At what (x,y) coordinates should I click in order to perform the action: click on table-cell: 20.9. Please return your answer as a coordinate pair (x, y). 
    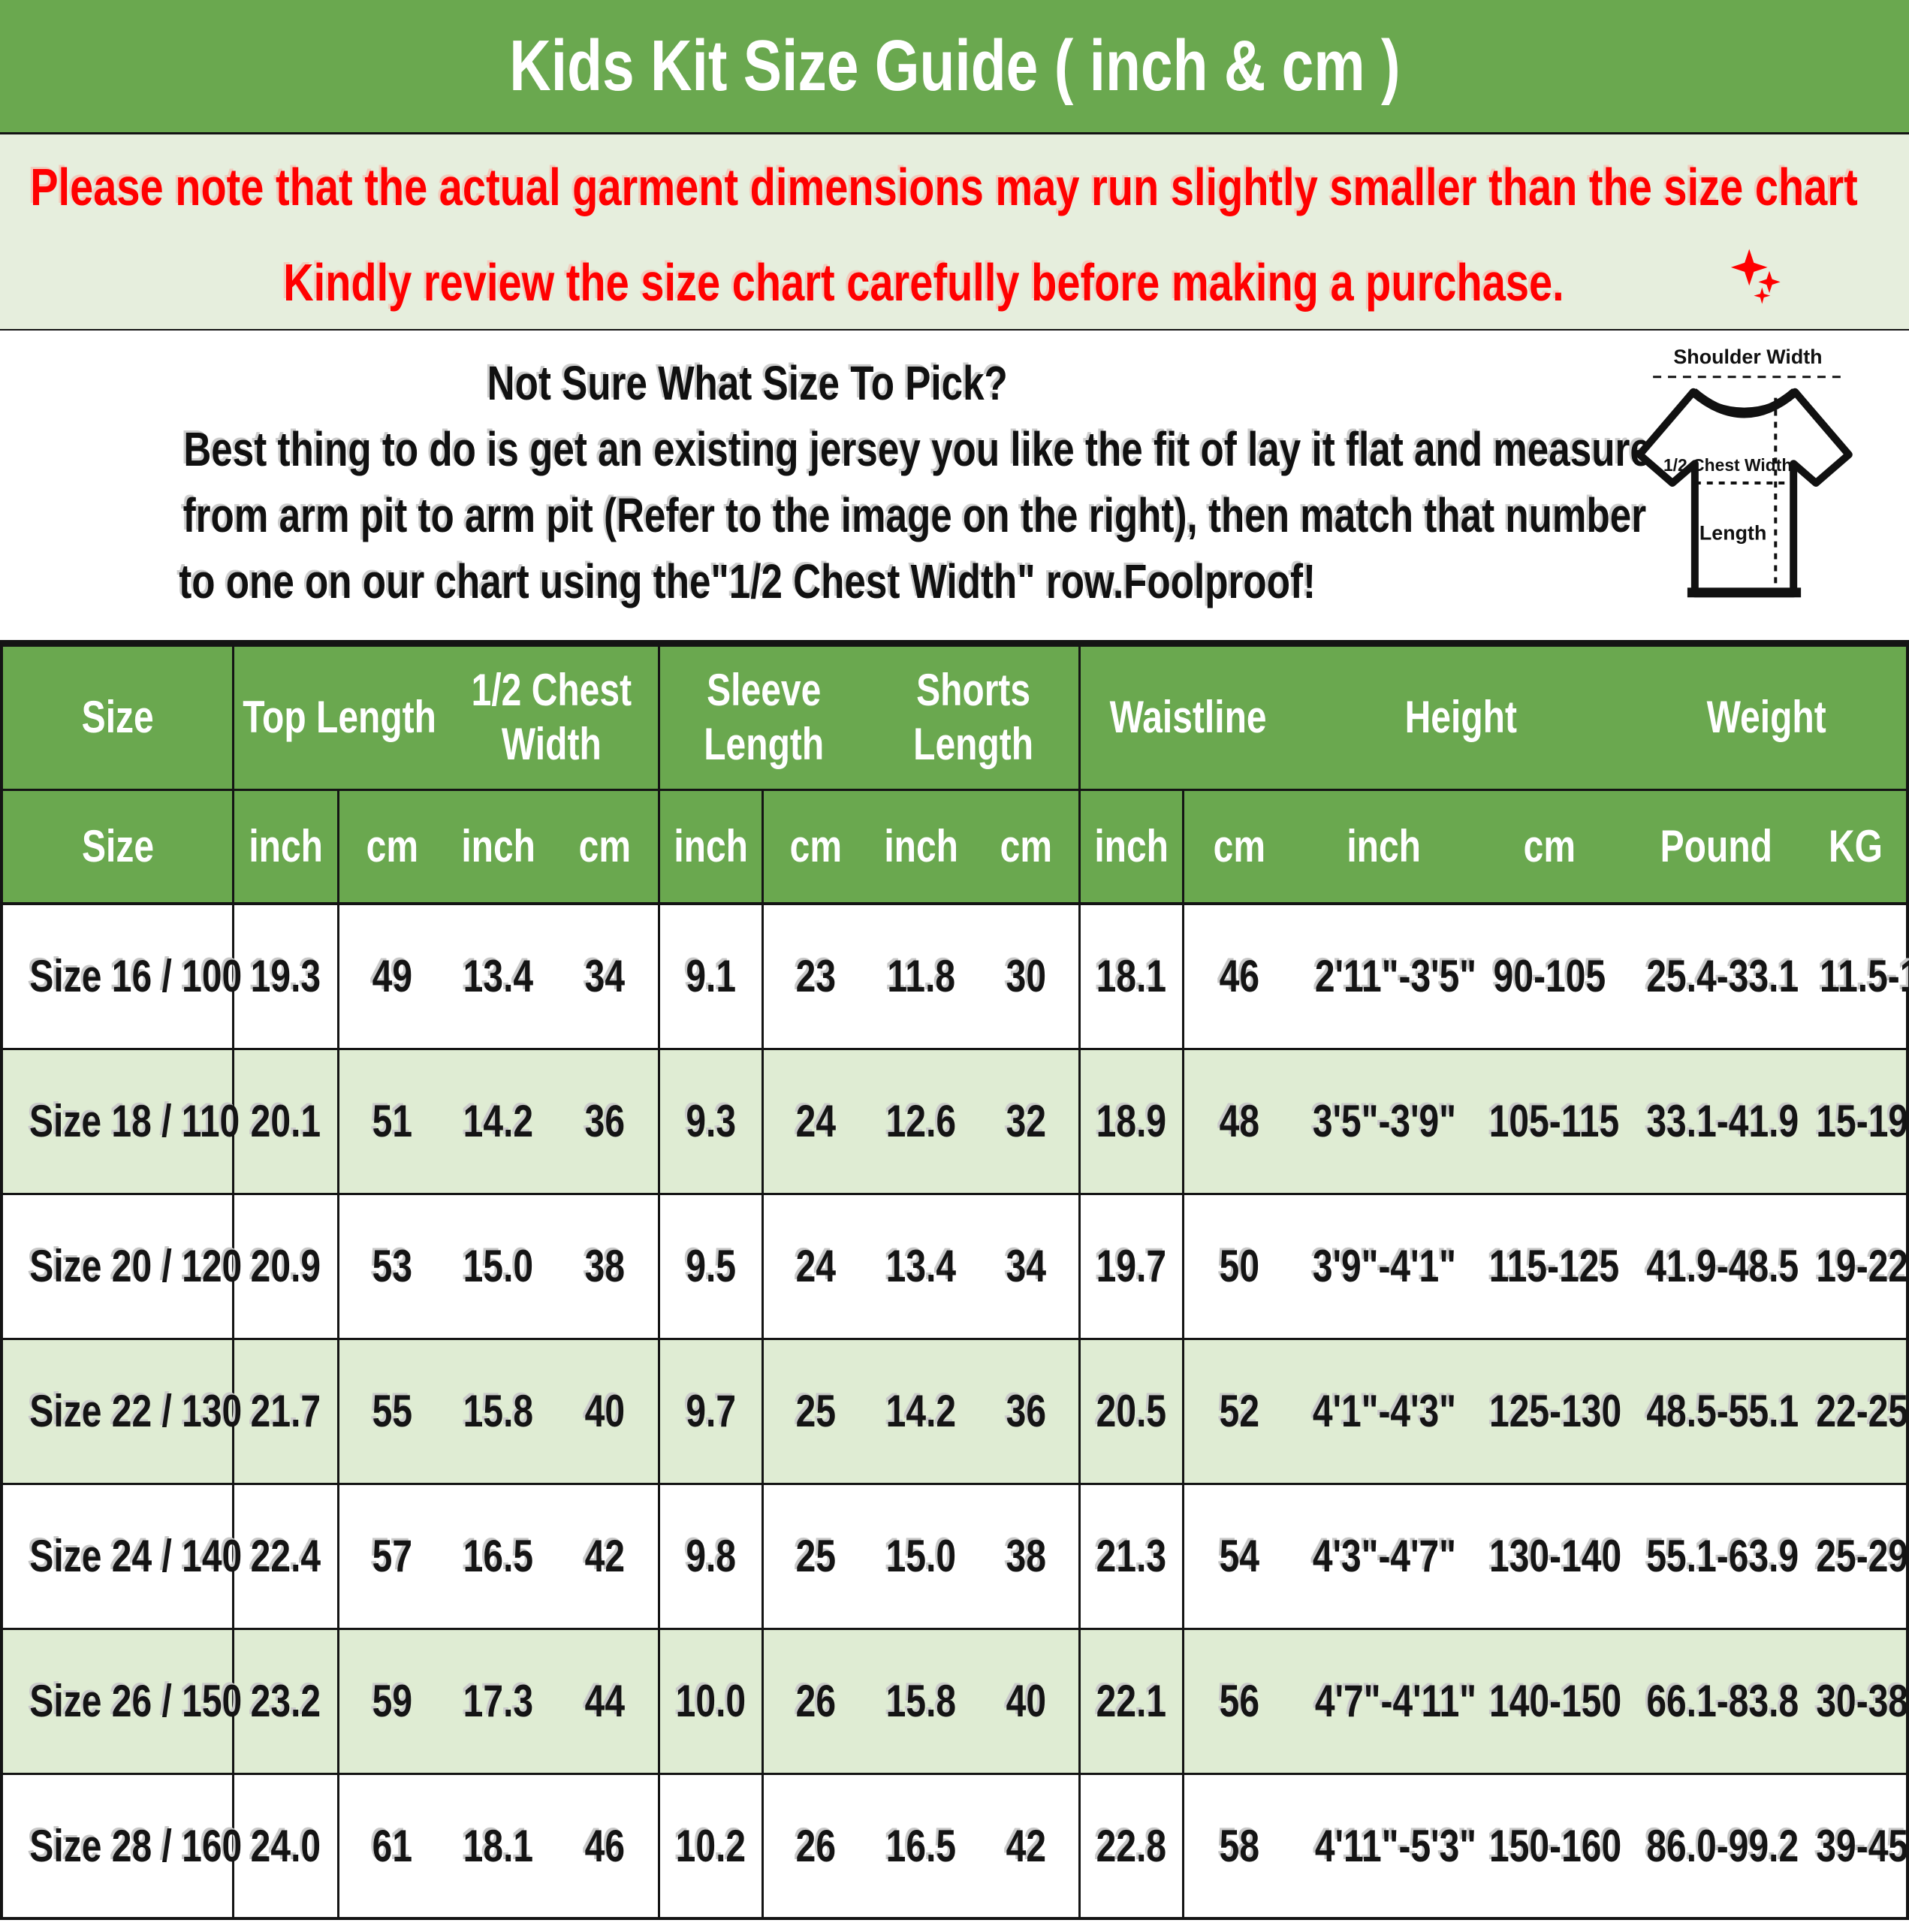
    Looking at the image, I should click on (286, 1267).